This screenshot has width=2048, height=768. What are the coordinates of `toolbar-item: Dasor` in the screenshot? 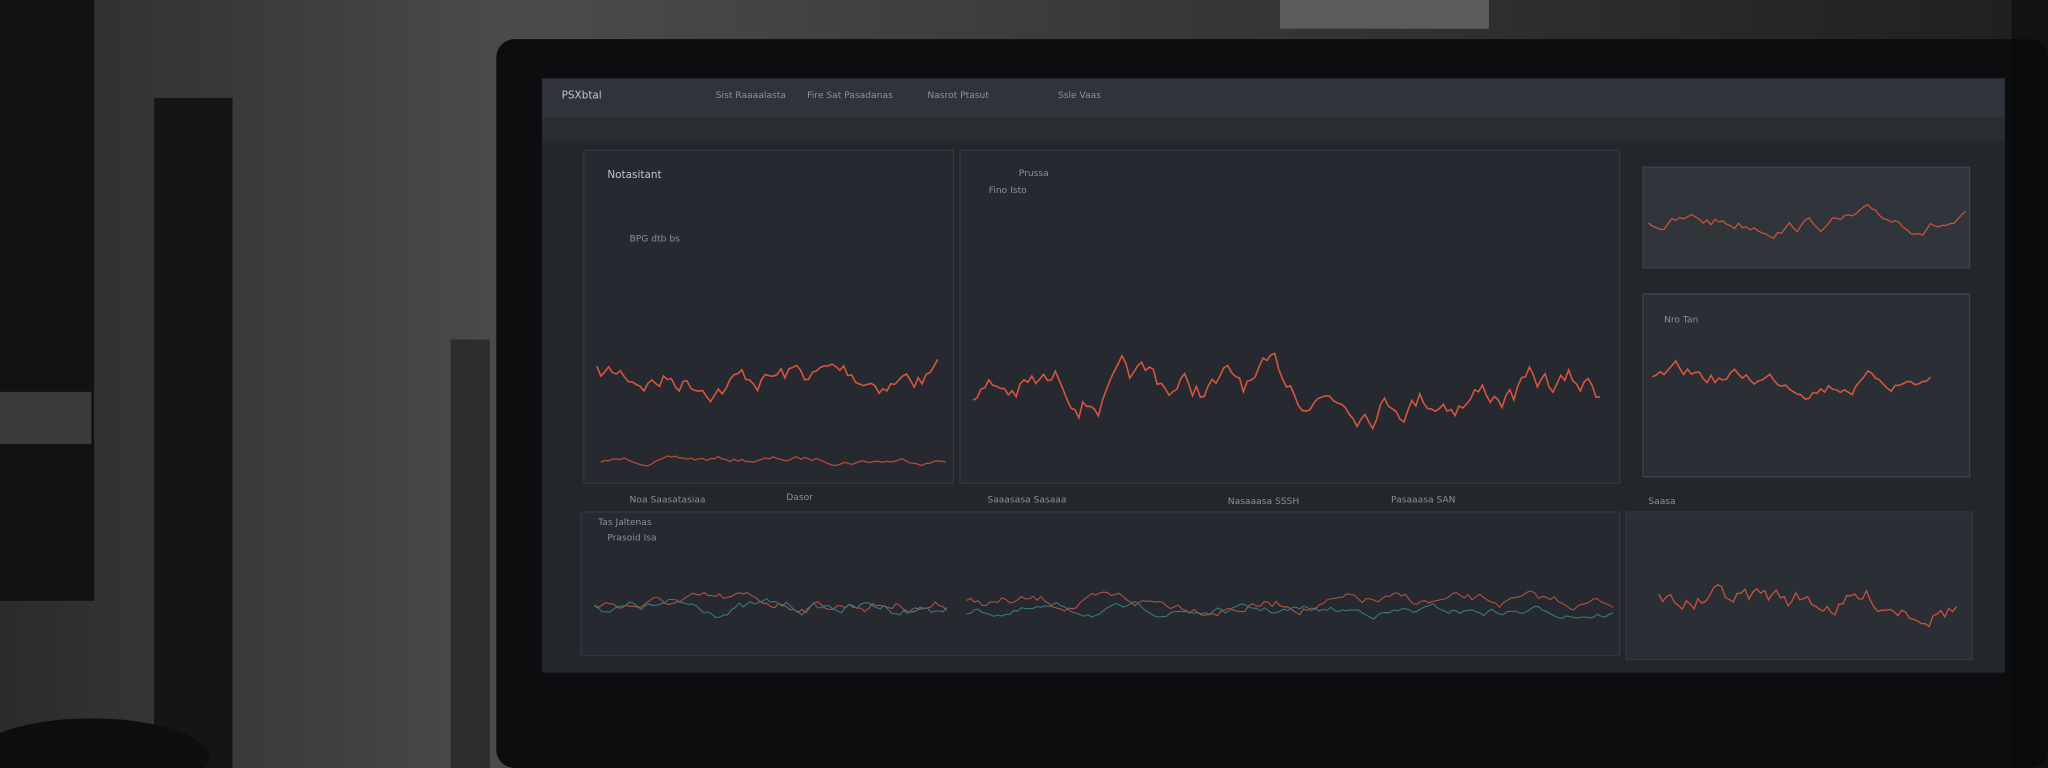 It's located at (799, 498).